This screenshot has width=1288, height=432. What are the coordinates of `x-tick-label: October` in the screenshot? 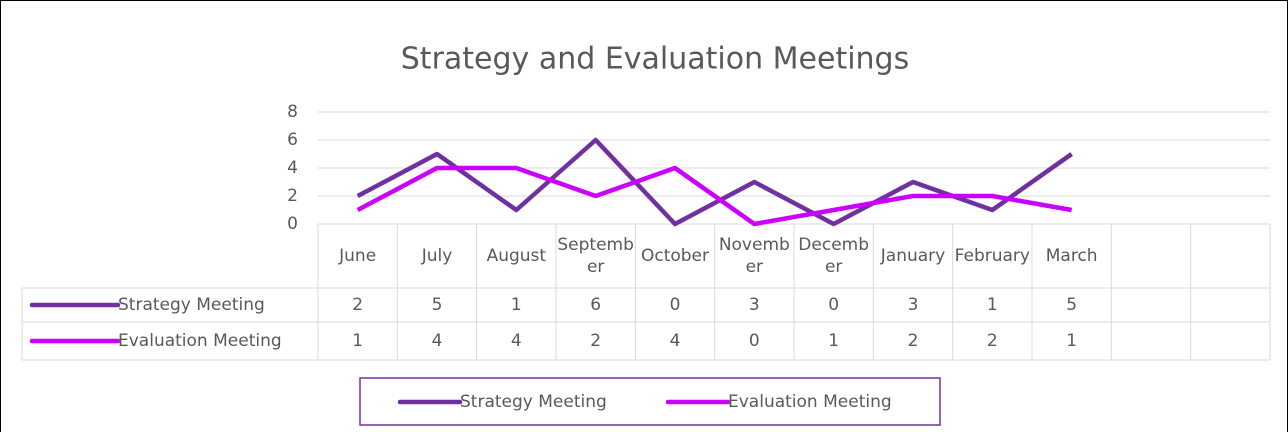 It's located at (675, 256).